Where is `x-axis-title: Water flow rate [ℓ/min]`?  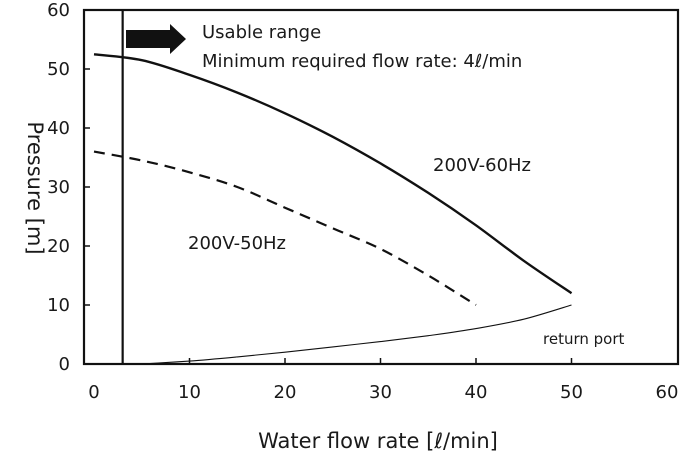 x-axis-title: Water flow rate [ℓ/min] is located at coordinates (378, 441).